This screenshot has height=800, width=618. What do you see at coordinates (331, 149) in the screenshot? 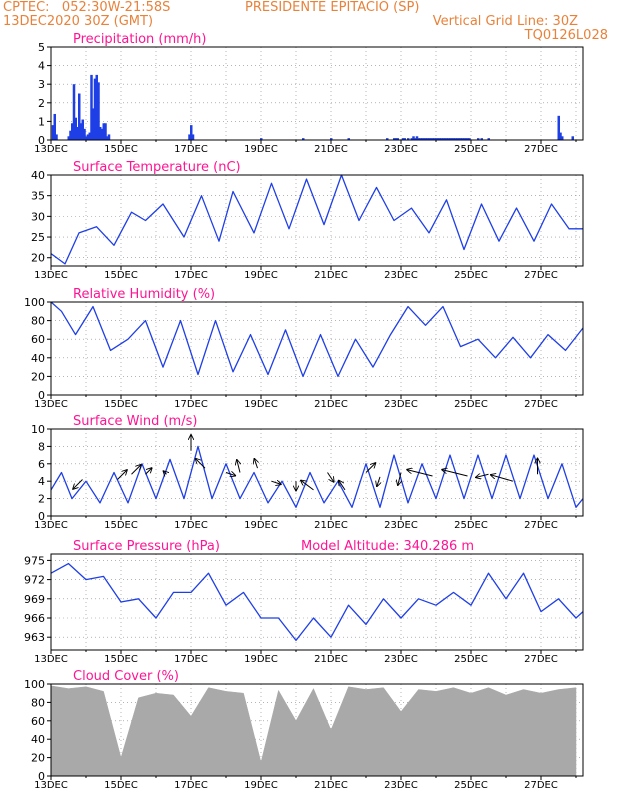
I see `precipitation-xtick-label: 21DEC` at bounding box center [331, 149].